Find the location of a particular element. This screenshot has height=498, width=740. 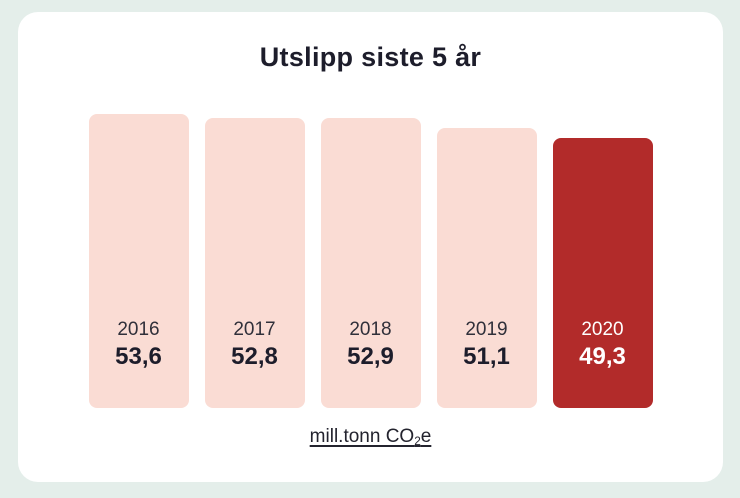

bar-year-label: 2020 is located at coordinates (602, 330).